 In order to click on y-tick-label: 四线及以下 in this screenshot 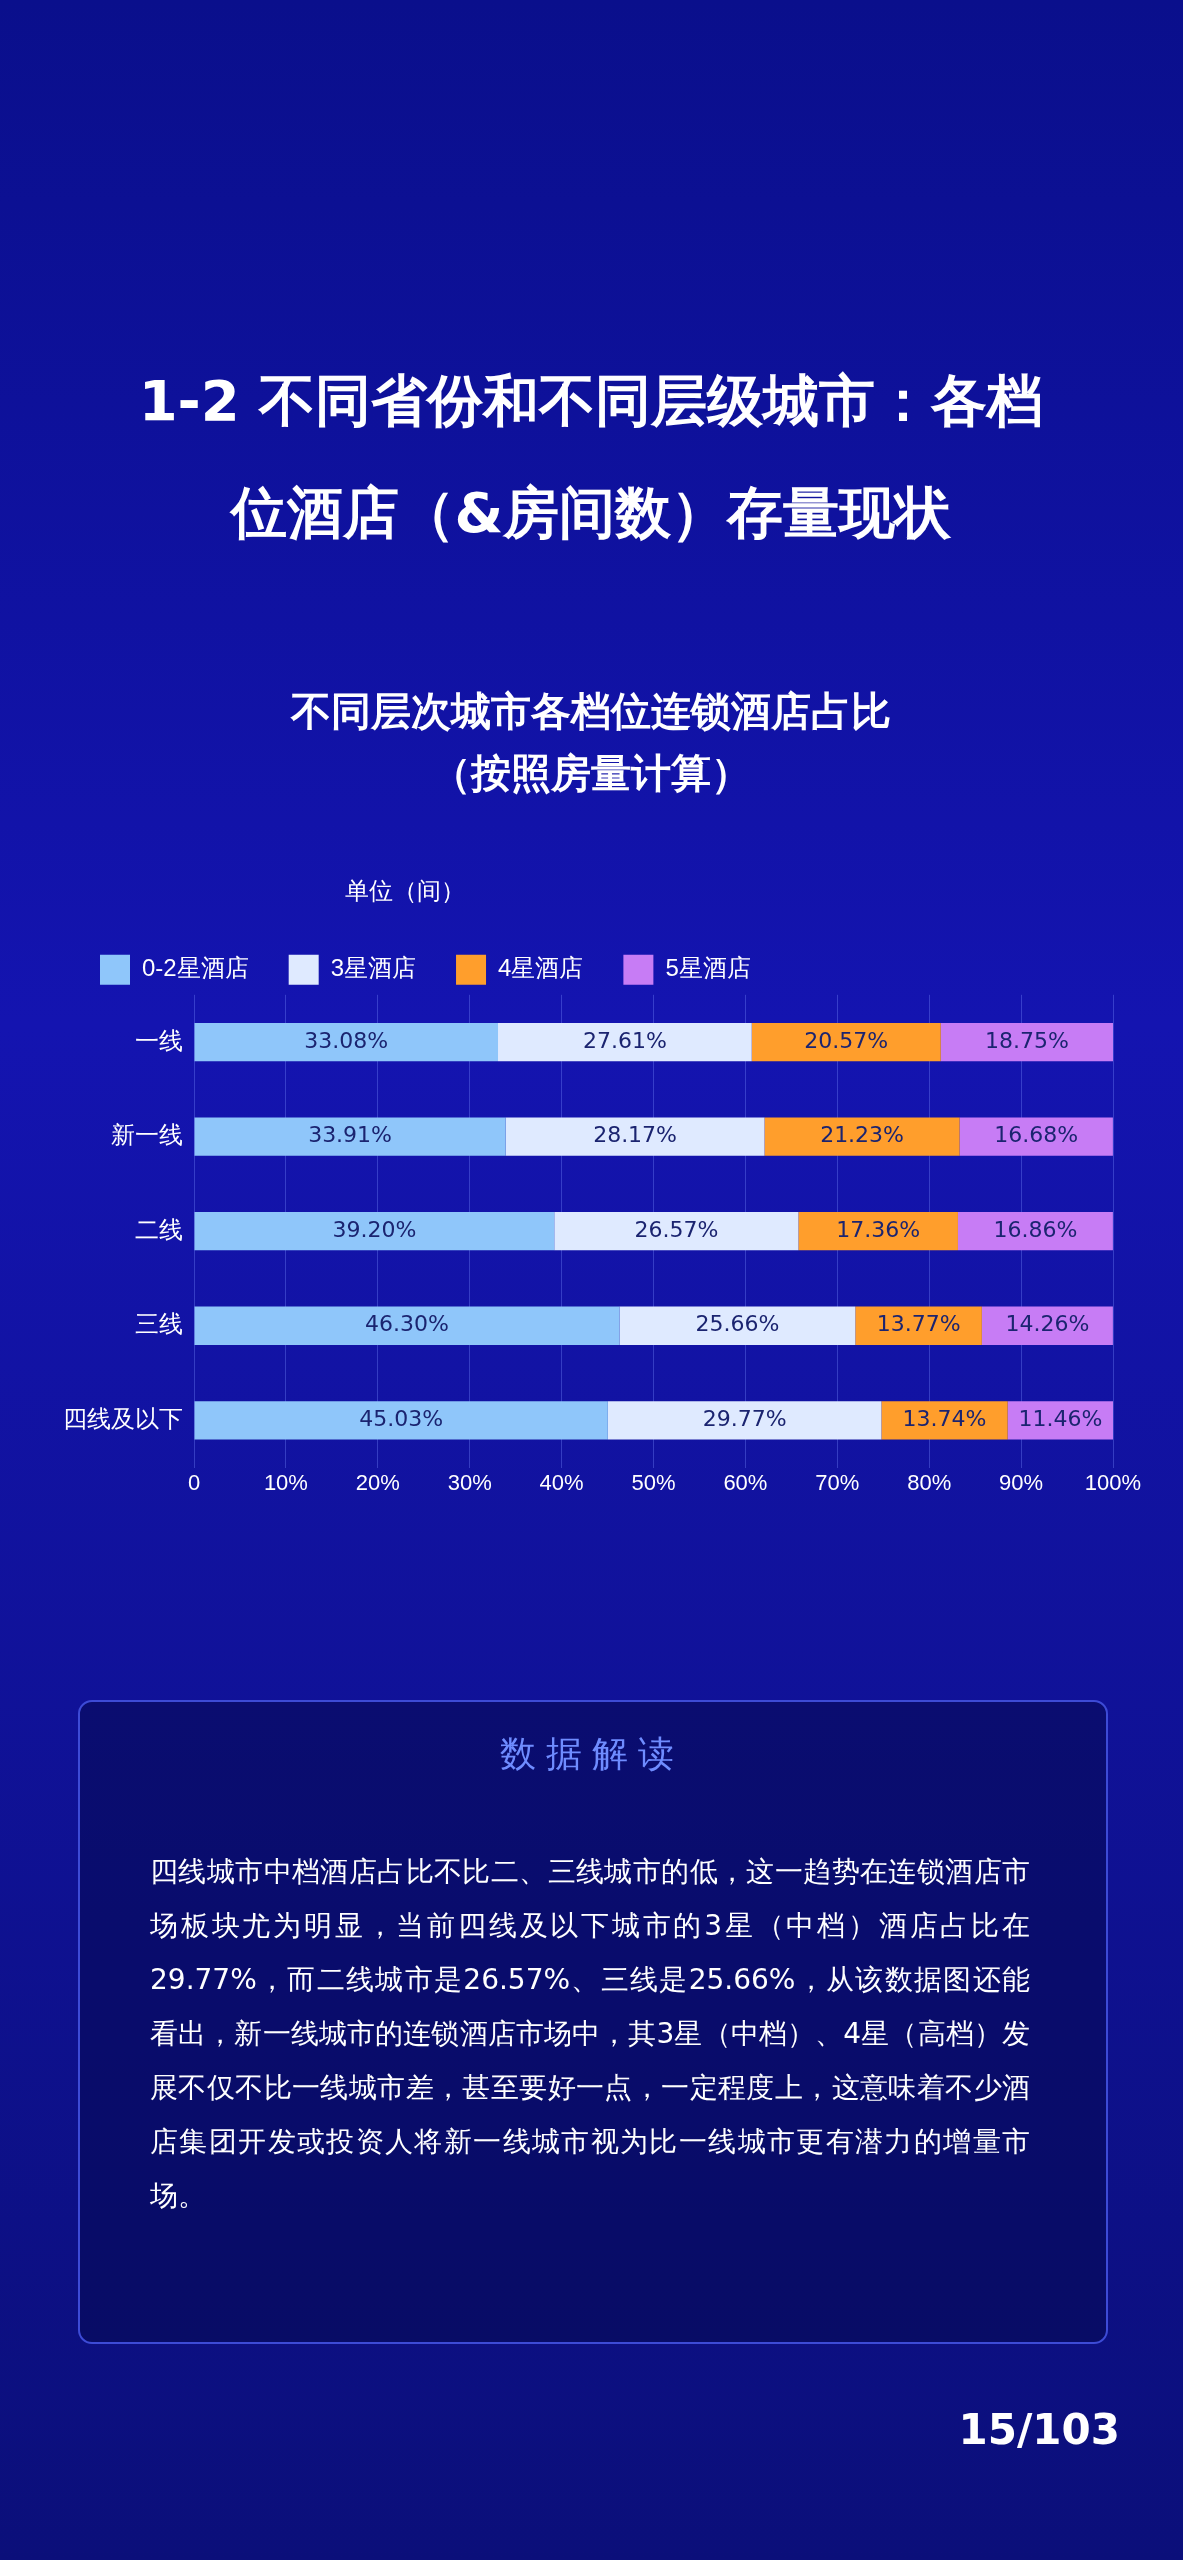, I will do `click(123, 1418)`.